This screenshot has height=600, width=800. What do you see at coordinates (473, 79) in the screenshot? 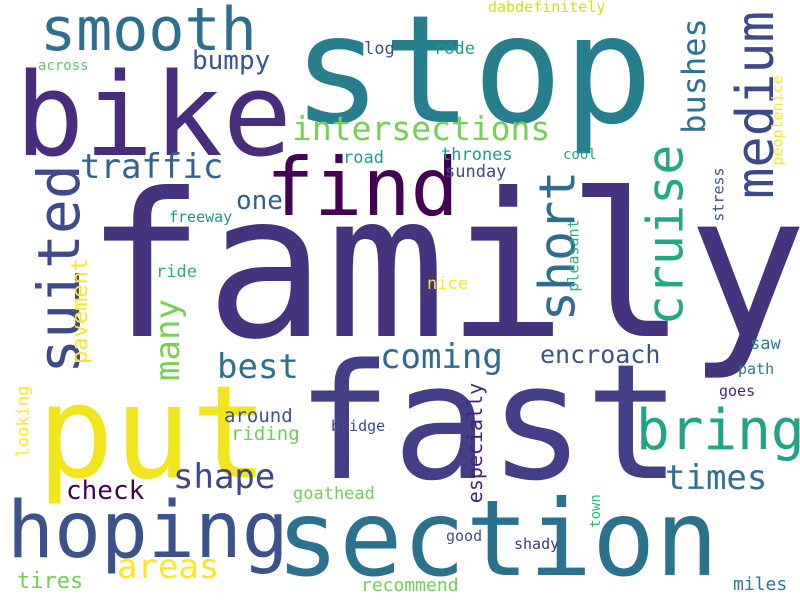
I see `word-stop: stop` at bounding box center [473, 79].